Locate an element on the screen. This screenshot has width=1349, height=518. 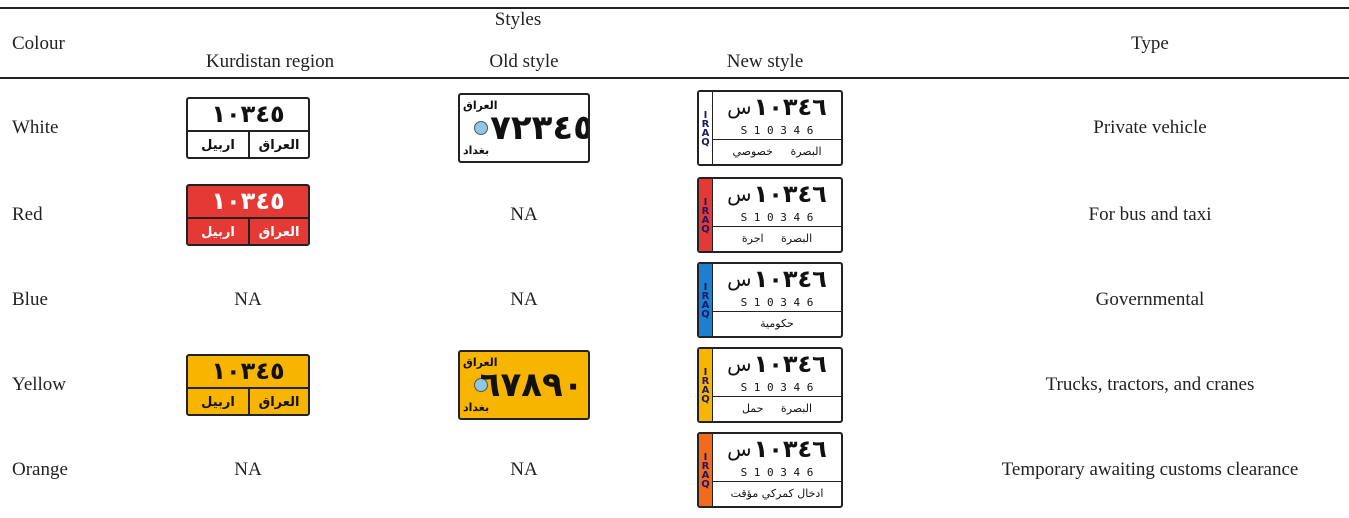
type-cell: Private vehicle is located at coordinates (1150, 127).